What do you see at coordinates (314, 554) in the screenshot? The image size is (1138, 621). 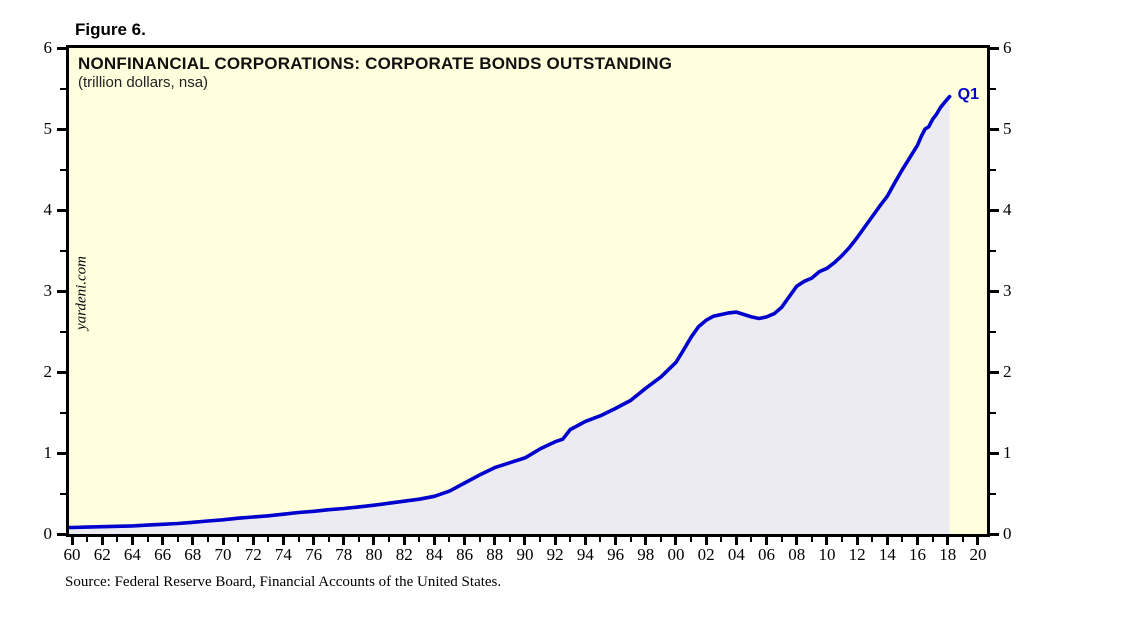 I see `x-axis-label: 76` at bounding box center [314, 554].